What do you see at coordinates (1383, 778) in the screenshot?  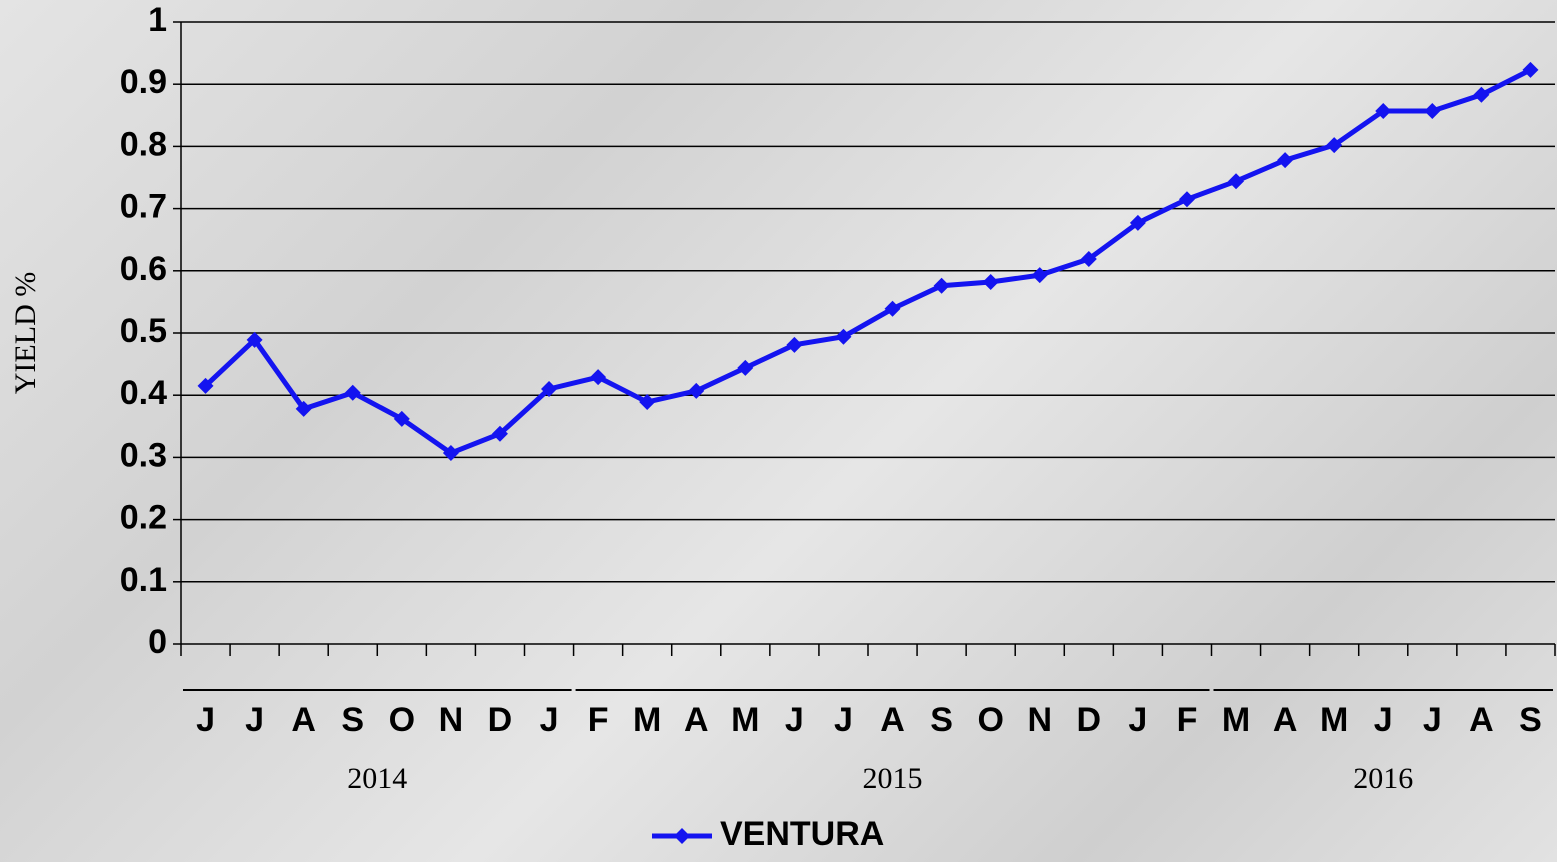 I see `group-label: 2016` at bounding box center [1383, 778].